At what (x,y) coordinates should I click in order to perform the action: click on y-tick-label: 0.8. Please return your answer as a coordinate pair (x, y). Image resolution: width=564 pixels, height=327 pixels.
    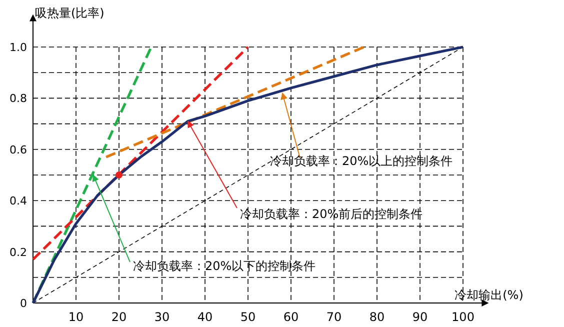
    Looking at the image, I should click on (18, 99).